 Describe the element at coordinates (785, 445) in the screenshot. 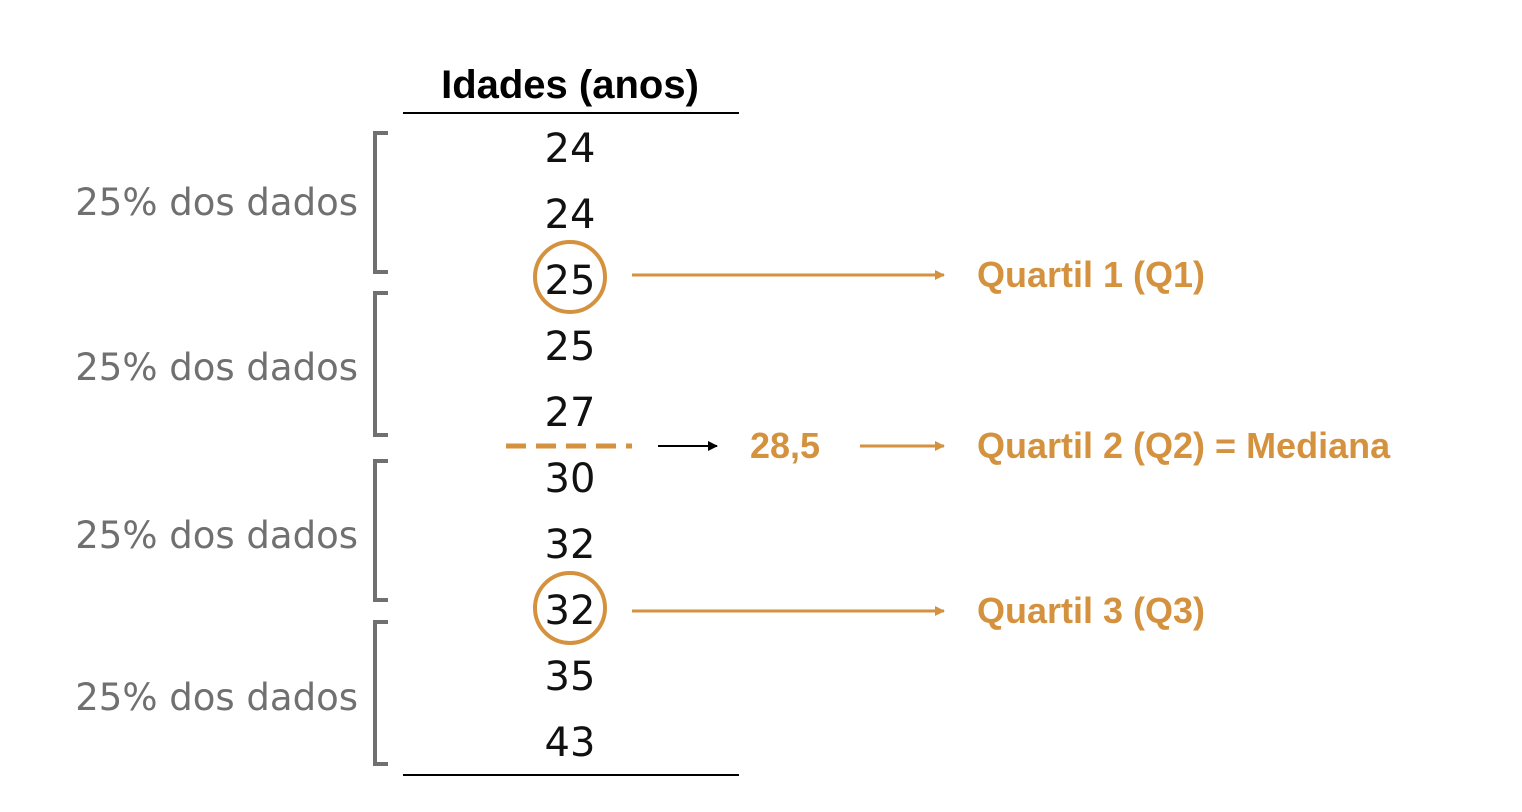

I see `median-value: 28,5` at that location.